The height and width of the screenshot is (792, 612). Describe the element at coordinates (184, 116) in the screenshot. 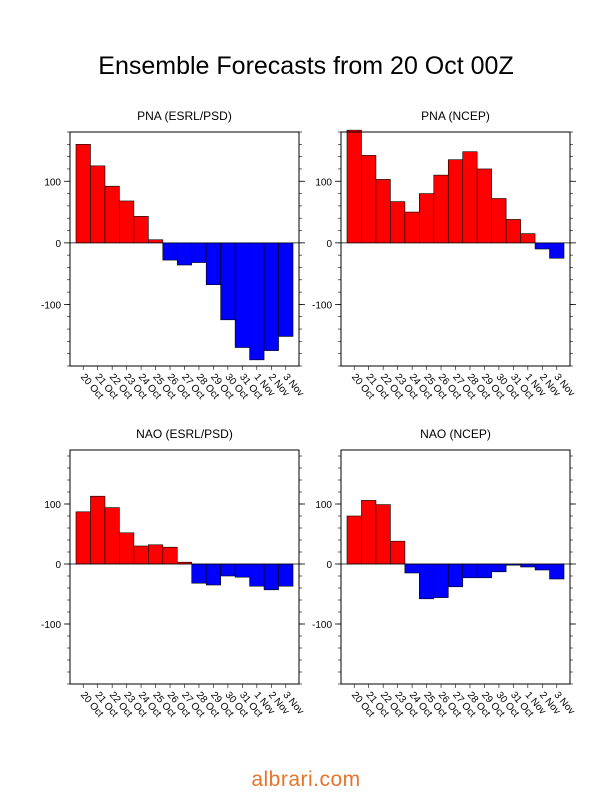

I see `panel-title: PNA (ESRL/PSD)` at that location.